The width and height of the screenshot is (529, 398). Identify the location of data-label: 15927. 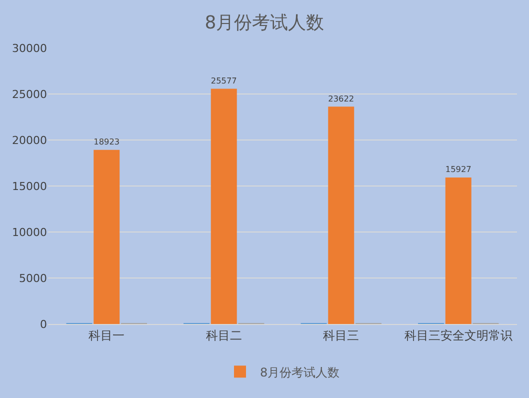
(458, 169).